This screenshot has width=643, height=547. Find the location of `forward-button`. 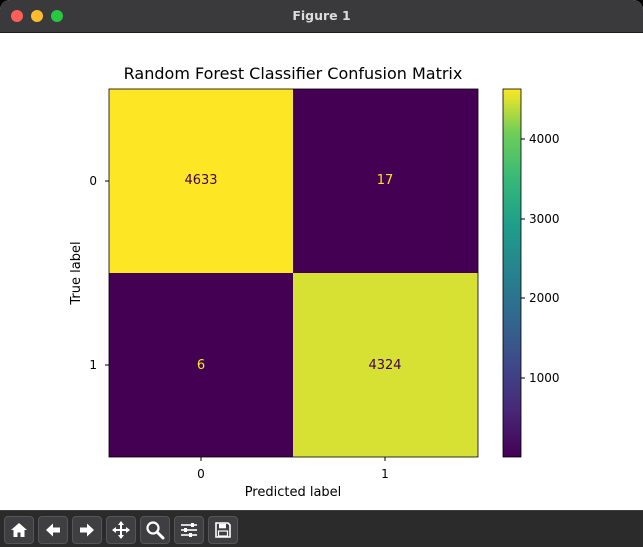

forward-button is located at coordinates (87, 530).